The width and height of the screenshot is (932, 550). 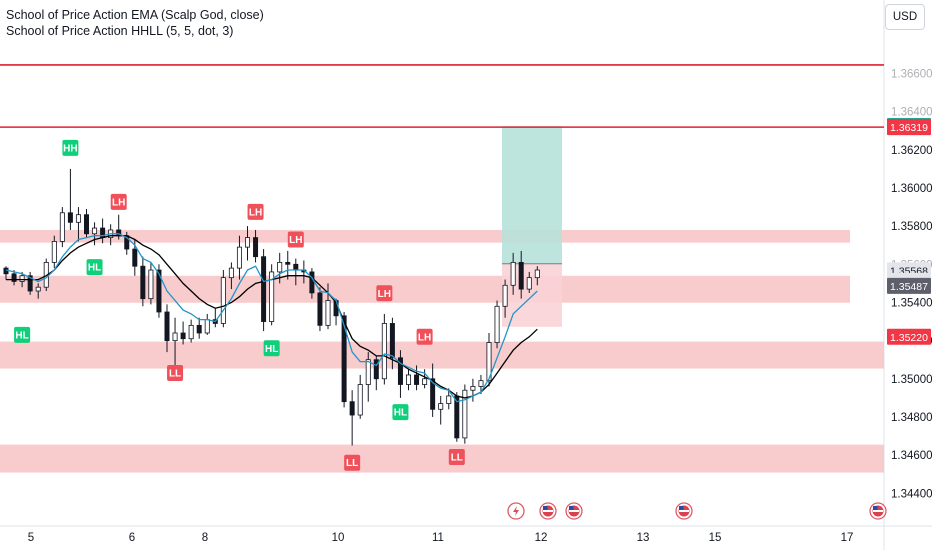 What do you see at coordinates (532, 195) in the screenshot?
I see `position-target-area` at bounding box center [532, 195].